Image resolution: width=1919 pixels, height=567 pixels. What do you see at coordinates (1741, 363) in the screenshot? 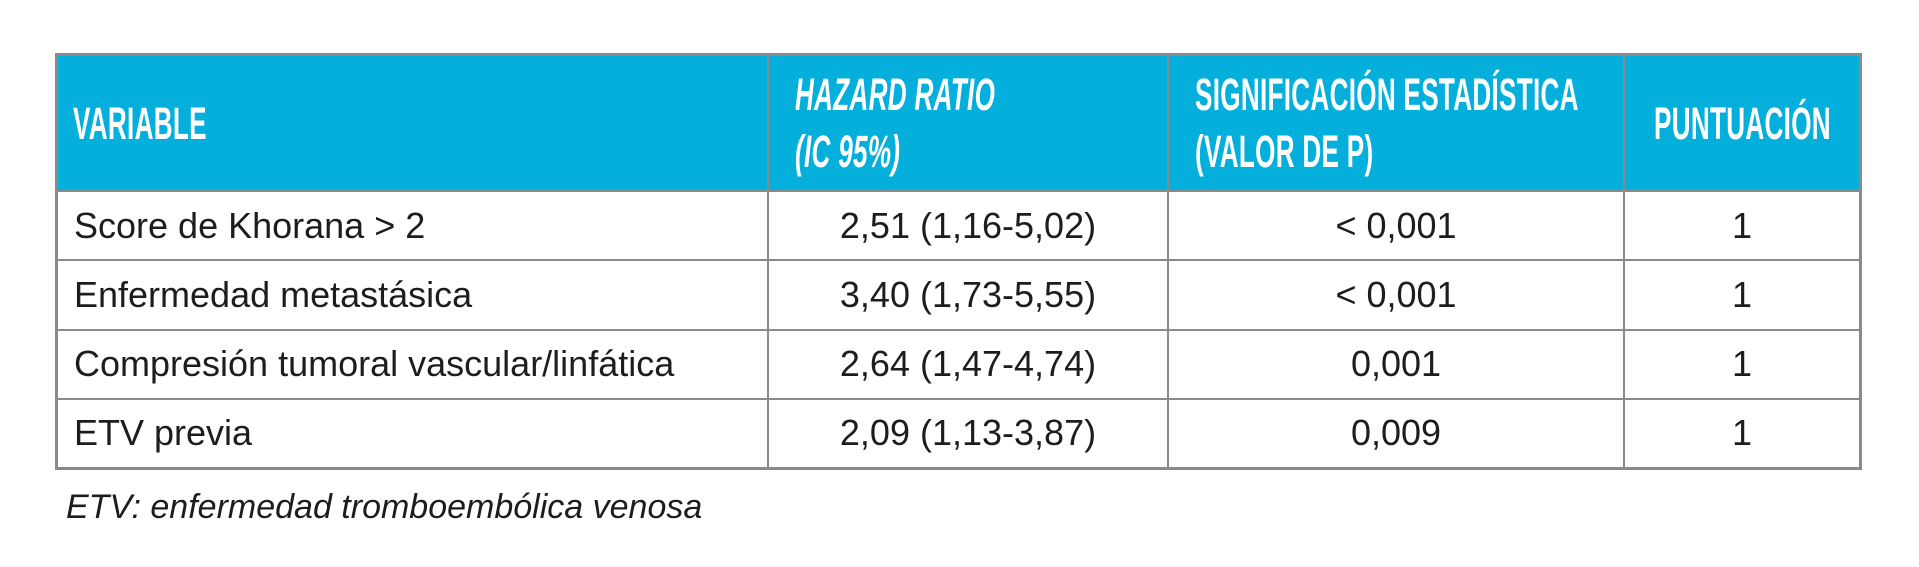
I see `cell-score-row3: 1` at bounding box center [1741, 363].